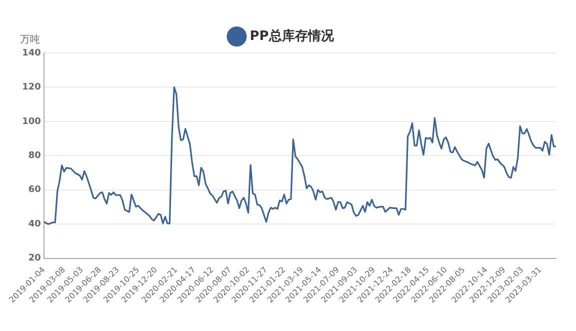  Describe the element at coordinates (30, 40) in the screenshot. I see `y-axis-title: 万吨` at that location.